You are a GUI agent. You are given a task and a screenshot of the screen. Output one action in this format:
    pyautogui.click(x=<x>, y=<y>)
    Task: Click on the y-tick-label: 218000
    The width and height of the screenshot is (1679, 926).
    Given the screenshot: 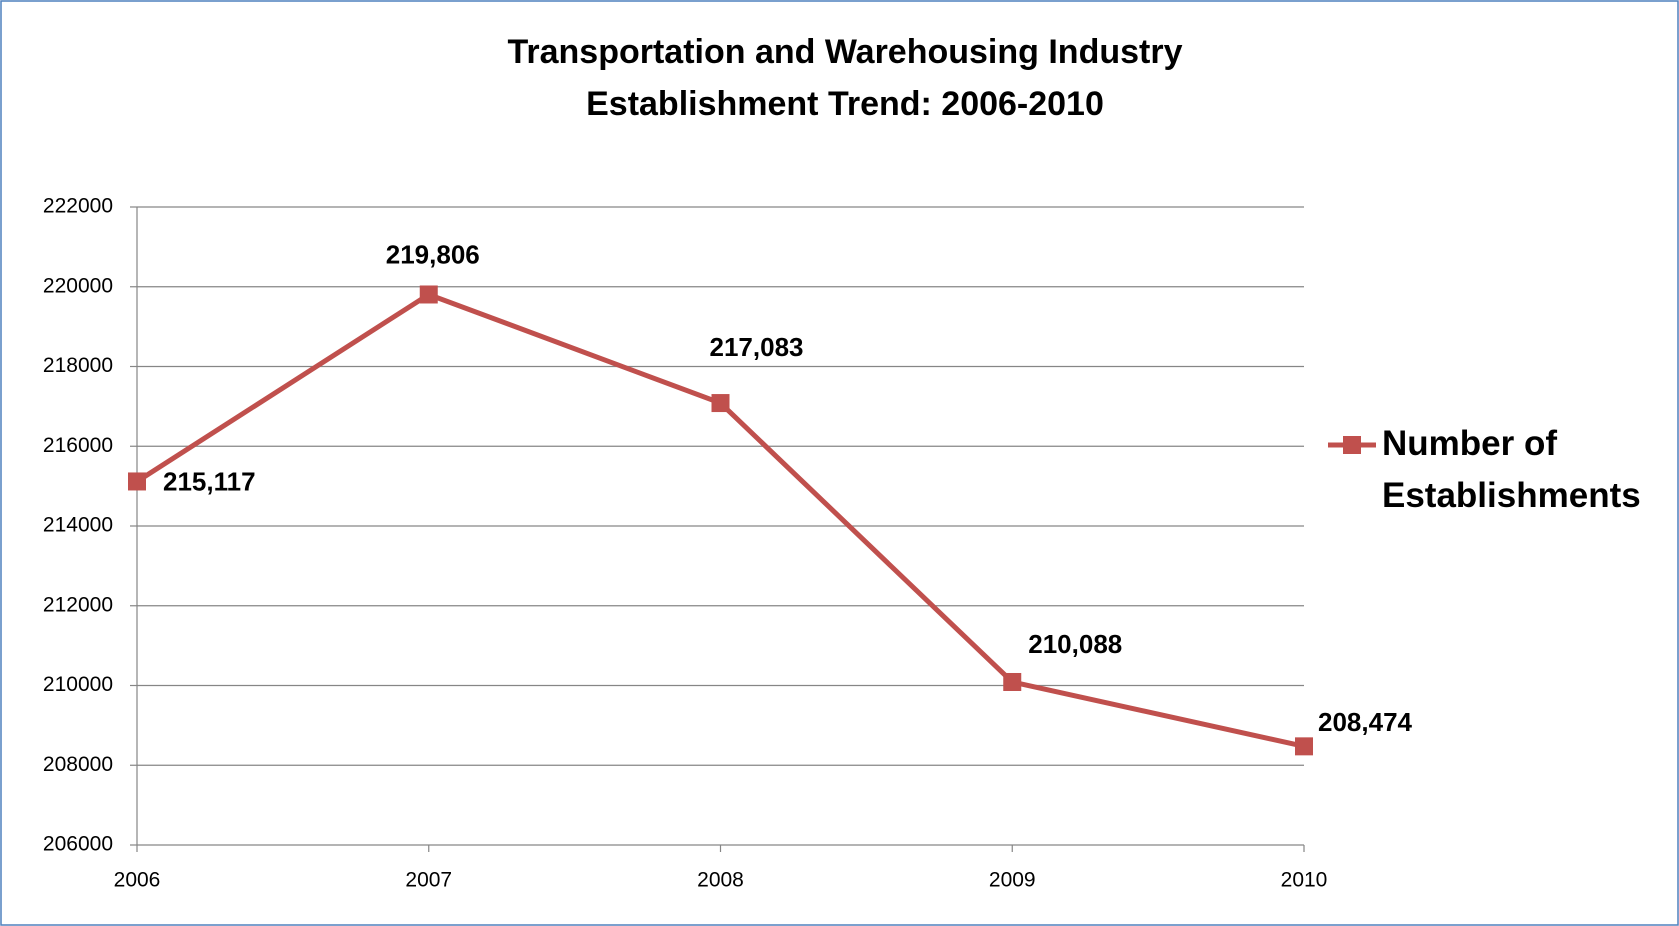 What is the action you would take?
    pyautogui.click(x=78, y=365)
    